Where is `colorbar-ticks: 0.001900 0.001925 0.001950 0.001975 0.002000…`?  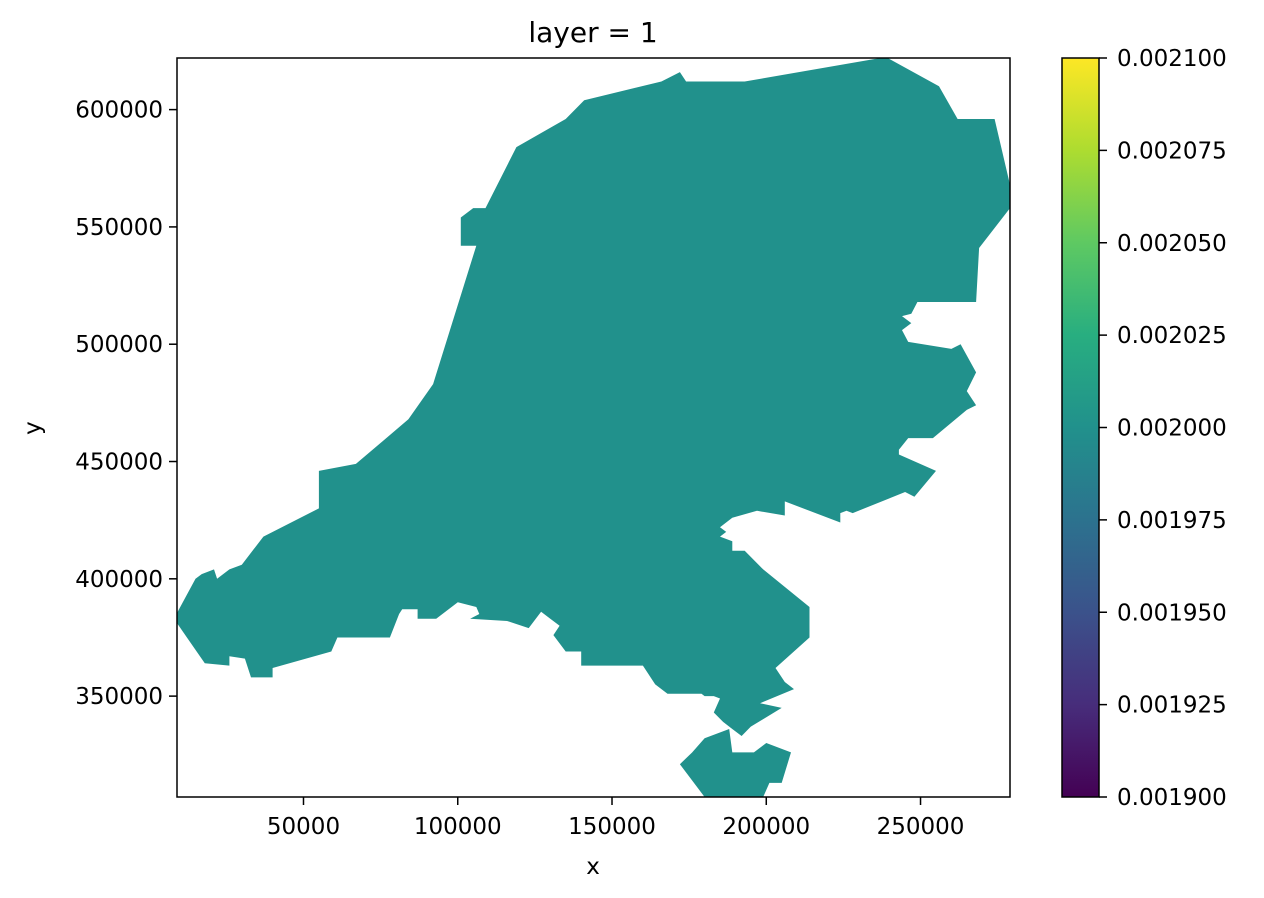
colorbar-ticks: 0.001900 0.001925 0.001950 0.001975 0.002000… is located at coordinates (1163, 428).